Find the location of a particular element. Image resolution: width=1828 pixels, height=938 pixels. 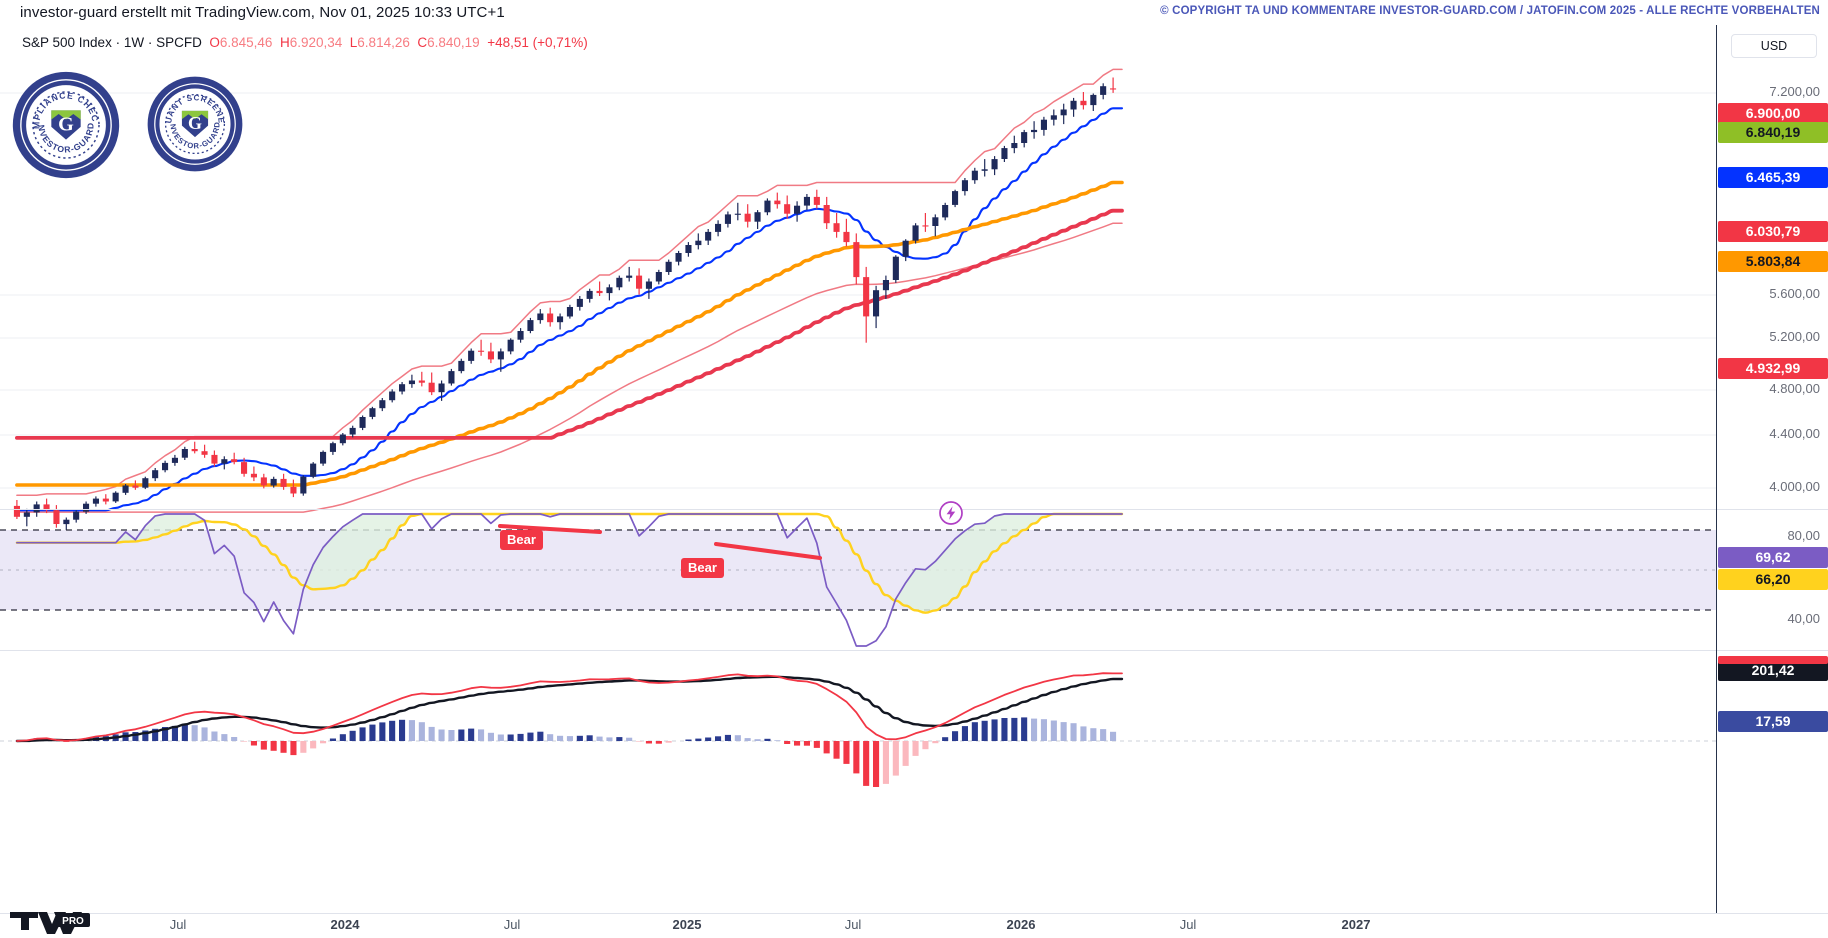

time-label-5: 2026 is located at coordinates (1021, 924).